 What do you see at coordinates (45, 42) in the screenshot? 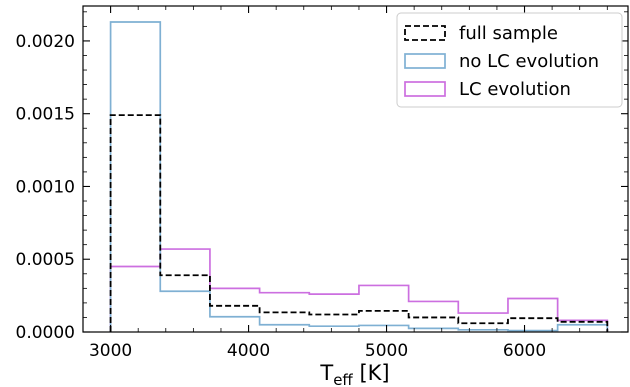
I see `y-tick-label: 0.0020` at bounding box center [45, 42].